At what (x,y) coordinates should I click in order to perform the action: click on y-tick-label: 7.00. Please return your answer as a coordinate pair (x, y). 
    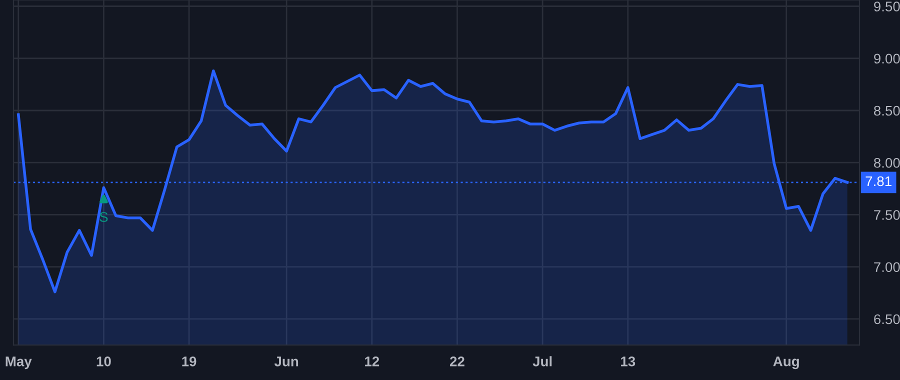
    Looking at the image, I should click on (887, 267).